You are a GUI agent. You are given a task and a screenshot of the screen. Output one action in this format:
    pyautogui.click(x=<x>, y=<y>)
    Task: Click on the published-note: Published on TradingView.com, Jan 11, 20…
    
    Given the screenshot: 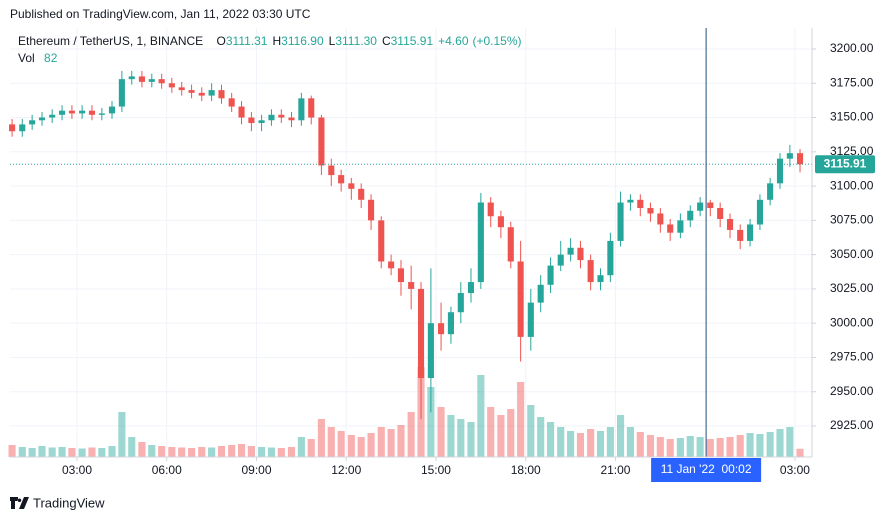 What is the action you would take?
    pyautogui.click(x=160, y=14)
    